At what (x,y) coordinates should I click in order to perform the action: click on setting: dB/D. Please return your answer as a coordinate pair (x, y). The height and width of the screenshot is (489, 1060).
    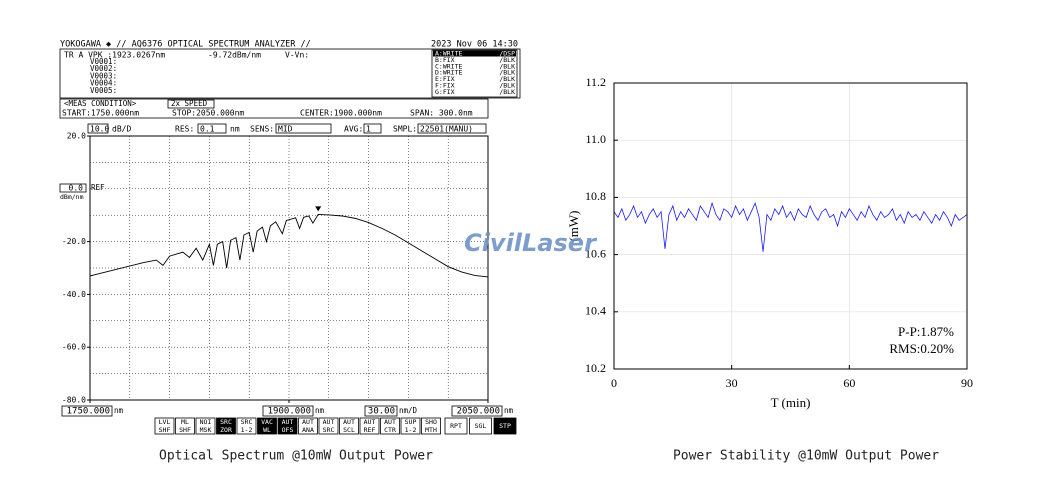
    Looking at the image, I should click on (121, 129).